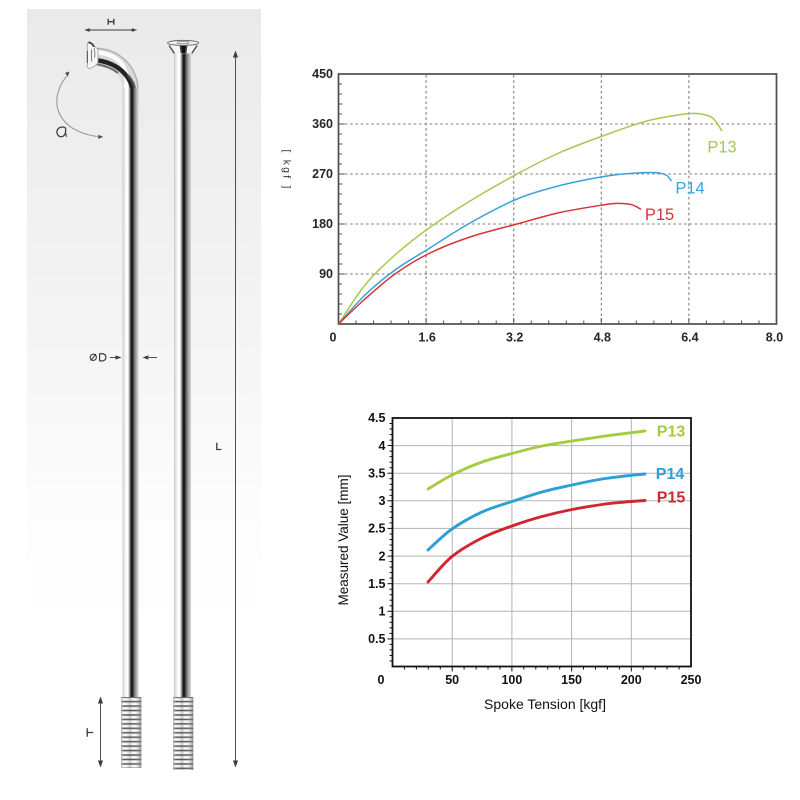 The width and height of the screenshot is (800, 800). What do you see at coordinates (322, 224) in the screenshot?
I see `svg-text: 180` at bounding box center [322, 224].